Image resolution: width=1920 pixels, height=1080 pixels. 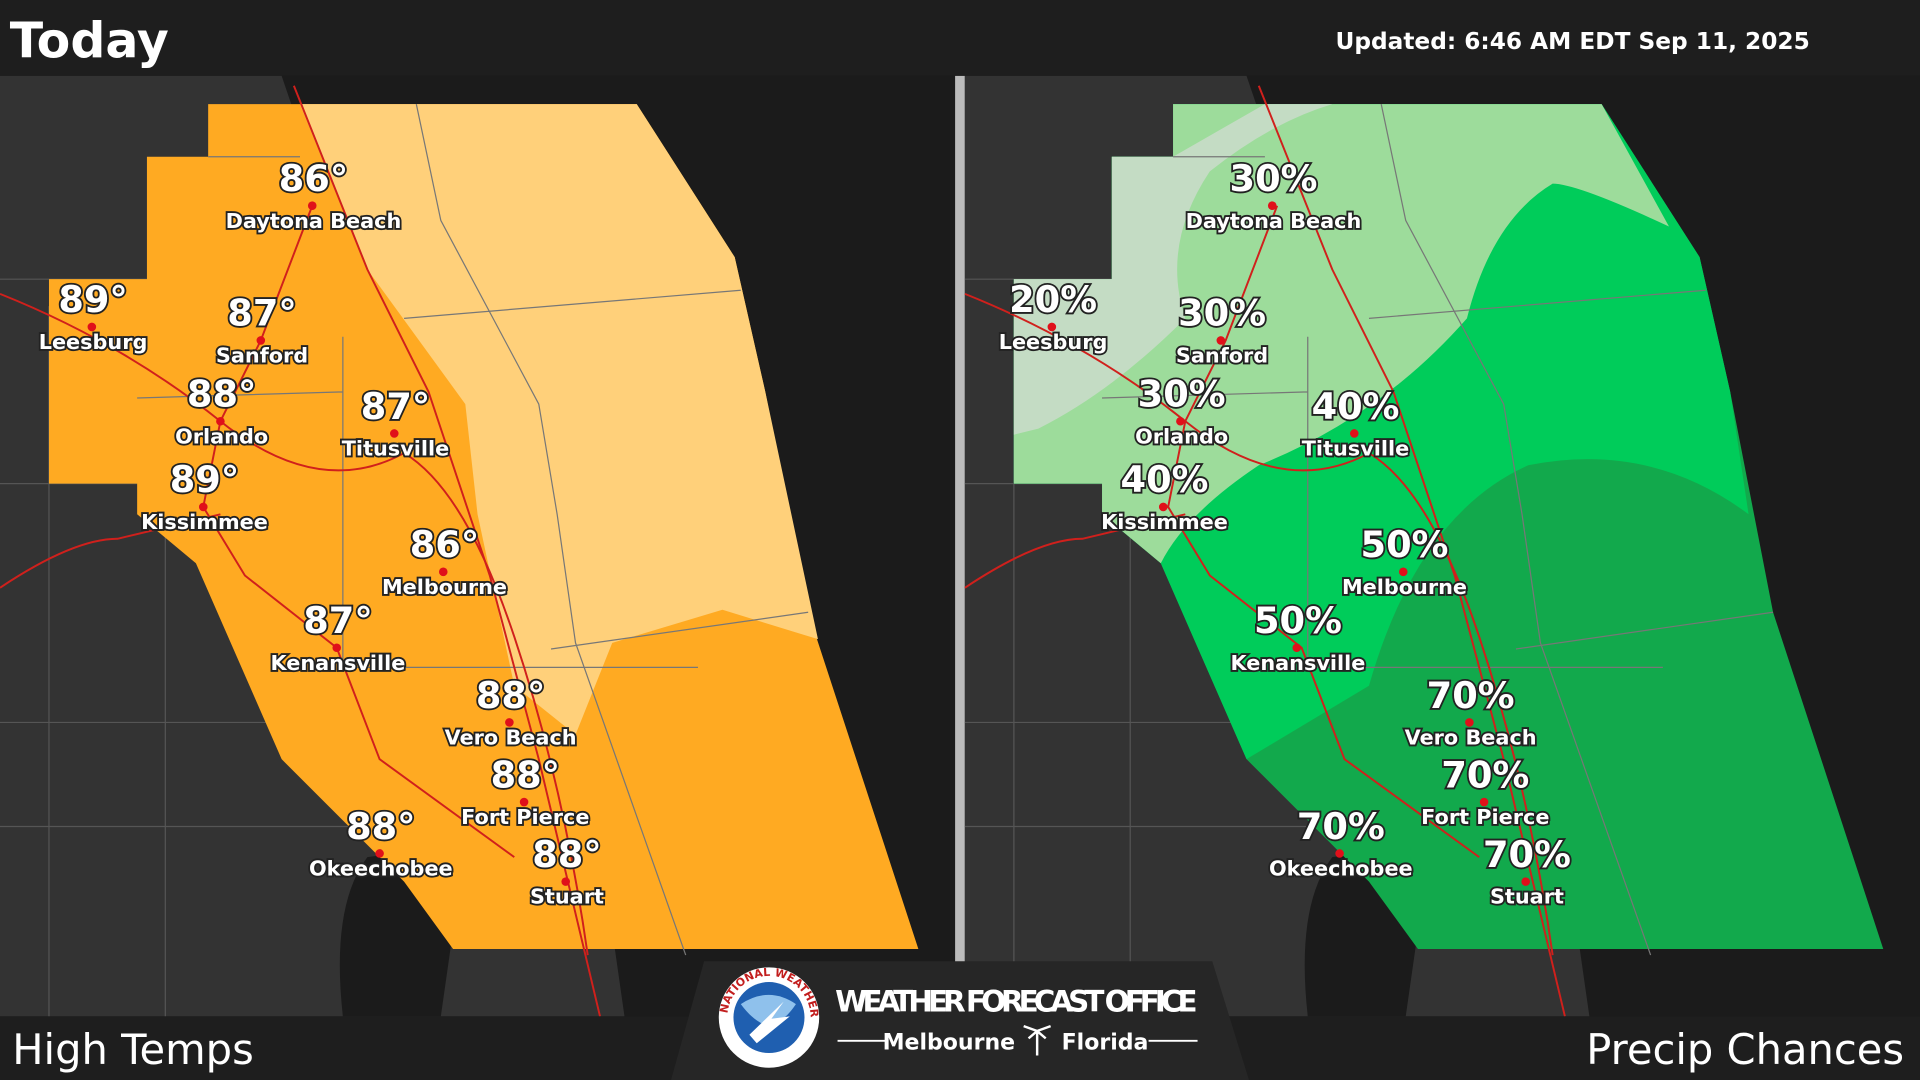 What do you see at coordinates (1016, 1001) in the screenshot?
I see `office-name: WEATHER FORECAST OFFICE` at bounding box center [1016, 1001].